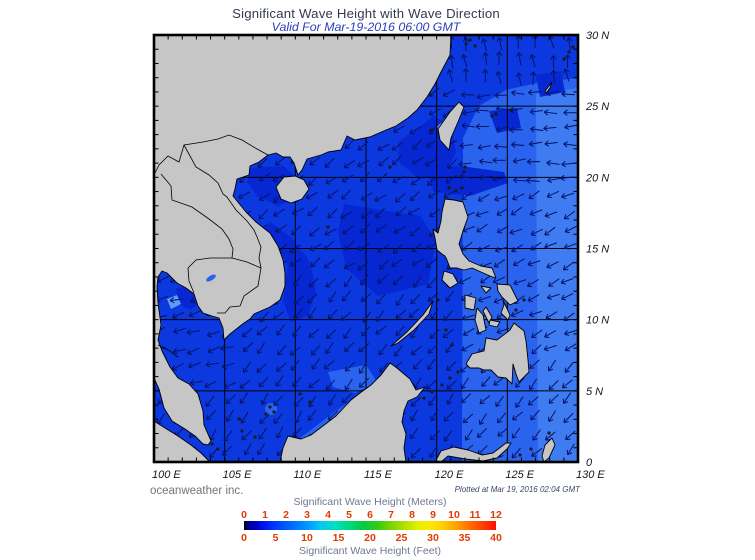 The height and width of the screenshot is (560, 755). Describe the element at coordinates (486, 289) in the screenshot. I see `land-masbate` at that location.